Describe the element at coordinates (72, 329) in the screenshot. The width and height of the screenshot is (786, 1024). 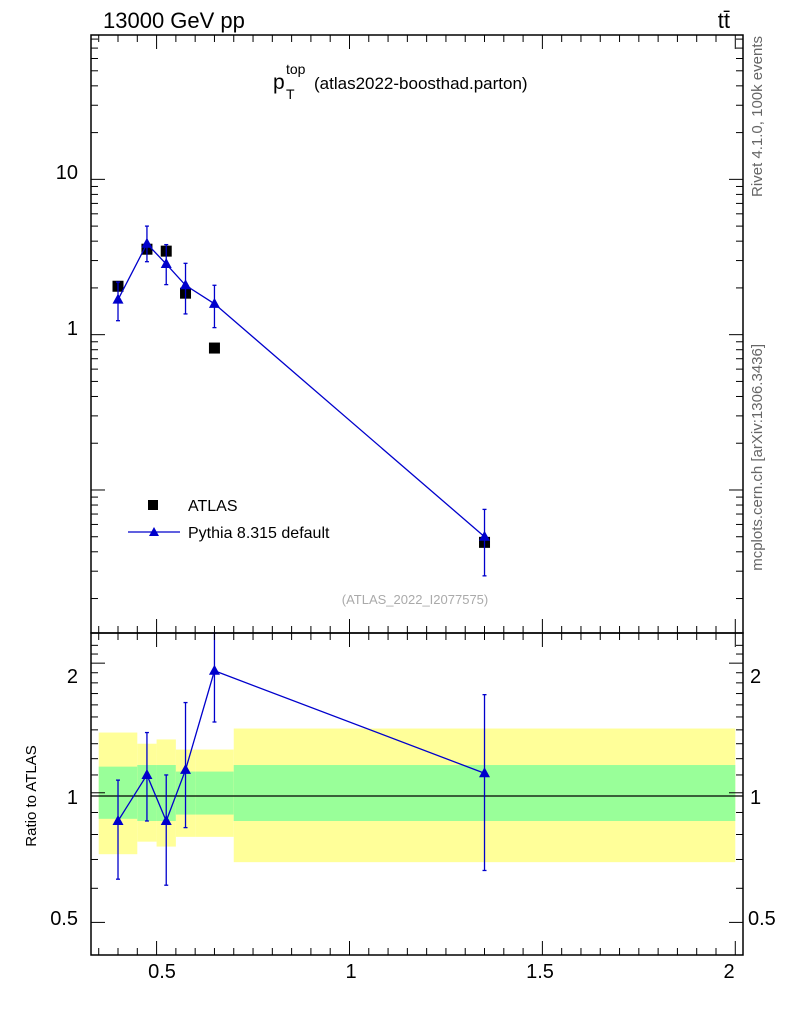
I see `ytick-label-1: 1` at that location.